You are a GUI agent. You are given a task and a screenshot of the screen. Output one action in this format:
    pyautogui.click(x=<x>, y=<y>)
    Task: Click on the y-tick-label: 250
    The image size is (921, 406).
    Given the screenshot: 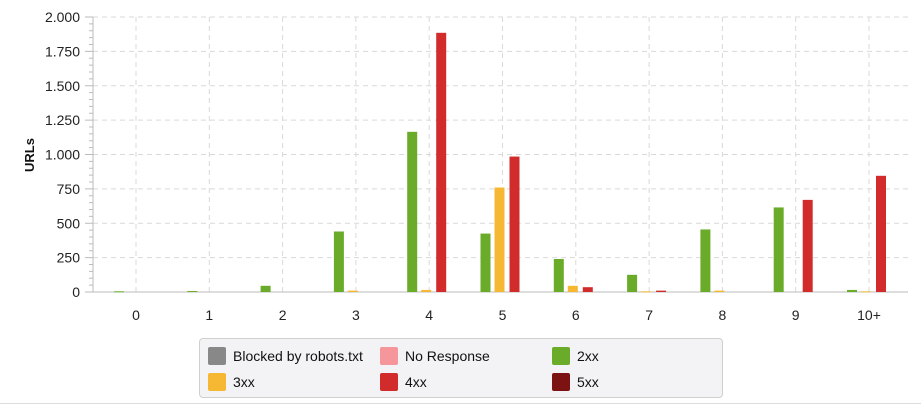 What is the action you would take?
    pyautogui.click(x=69, y=258)
    